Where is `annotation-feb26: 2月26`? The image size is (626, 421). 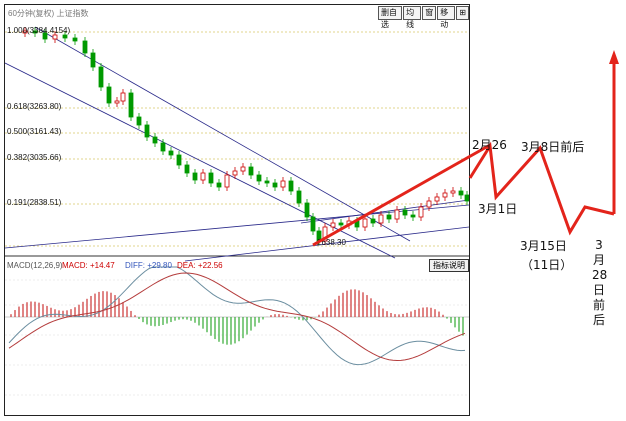 annotation-feb26: 2月26 is located at coordinates (489, 145).